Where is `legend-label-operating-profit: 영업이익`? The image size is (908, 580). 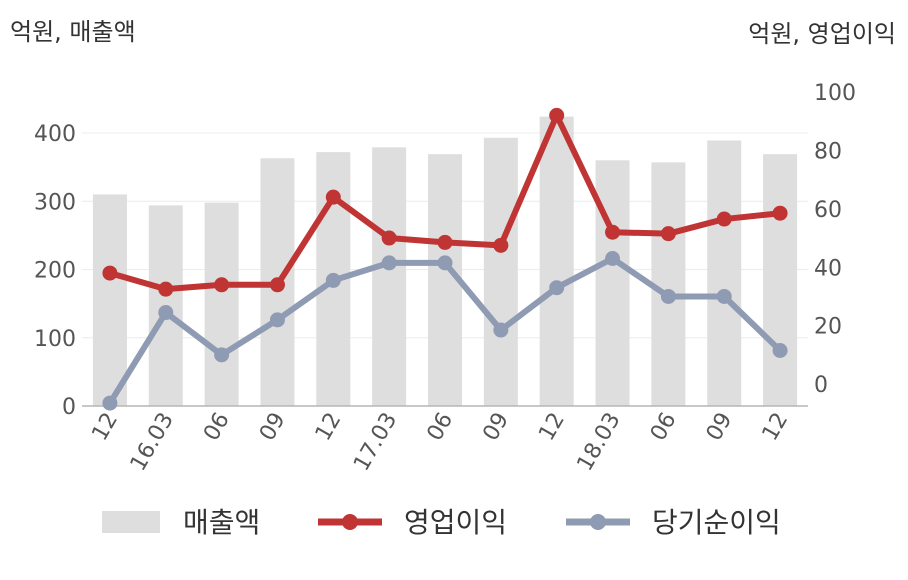 legend-label-operating-profit: 영업이익 is located at coordinates (455, 522).